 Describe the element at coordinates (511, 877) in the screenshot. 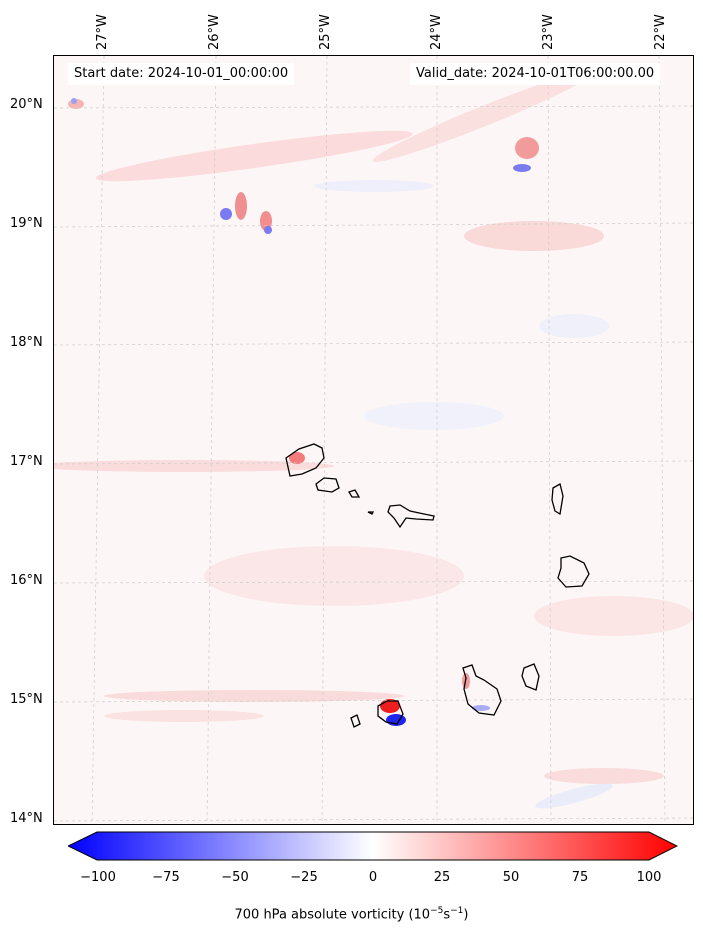

I see `colorbar-tick: 50` at that location.